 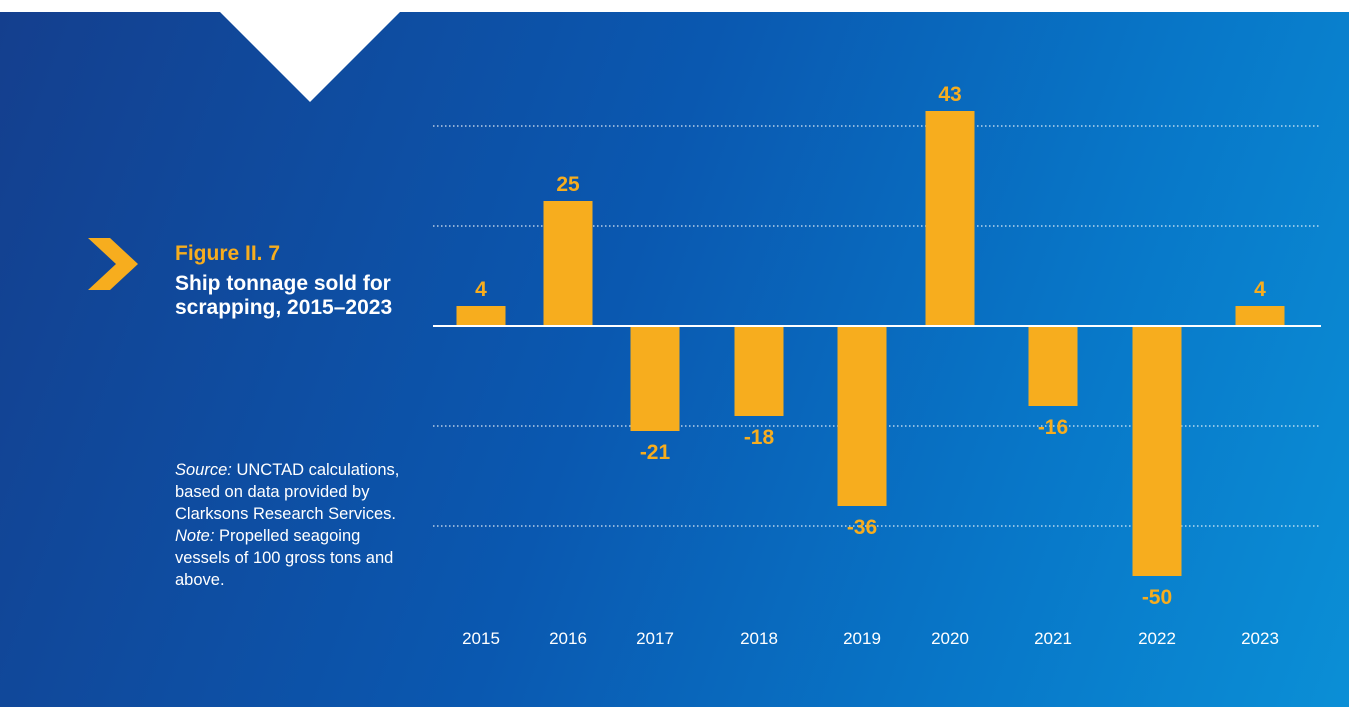 What do you see at coordinates (1260, 316) in the screenshot?
I see `bar-2023` at bounding box center [1260, 316].